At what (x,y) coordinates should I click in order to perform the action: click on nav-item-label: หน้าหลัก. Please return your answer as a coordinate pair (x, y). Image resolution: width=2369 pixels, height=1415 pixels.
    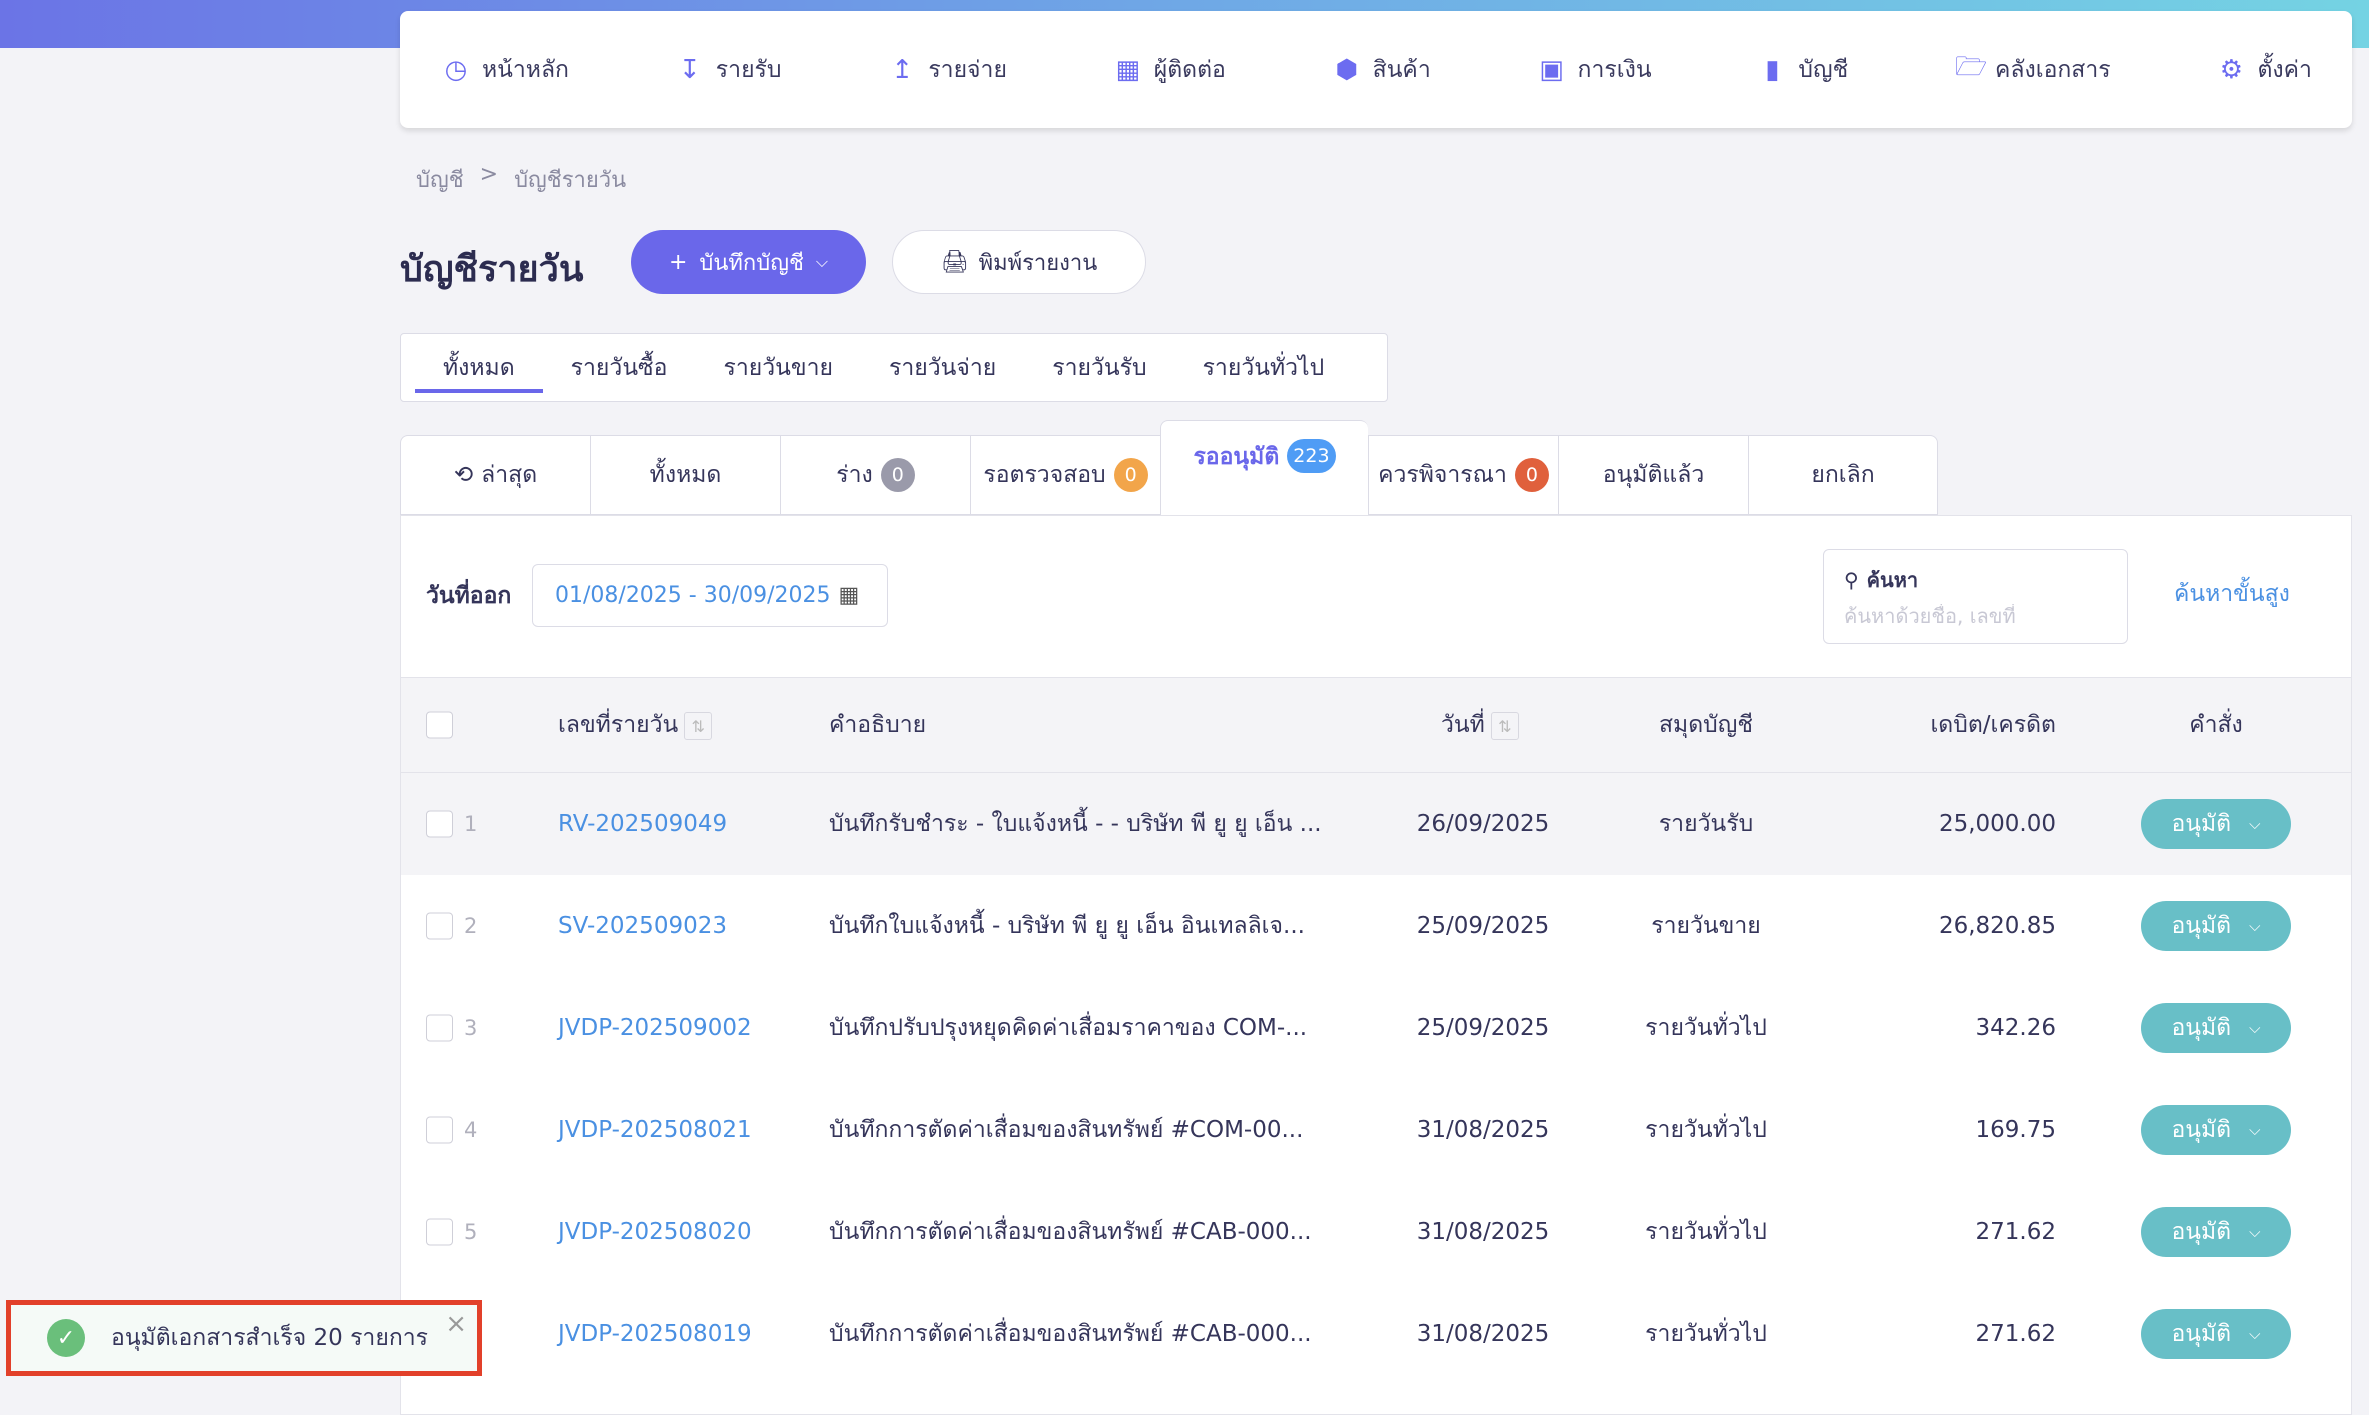
    Looking at the image, I should click on (525, 69).